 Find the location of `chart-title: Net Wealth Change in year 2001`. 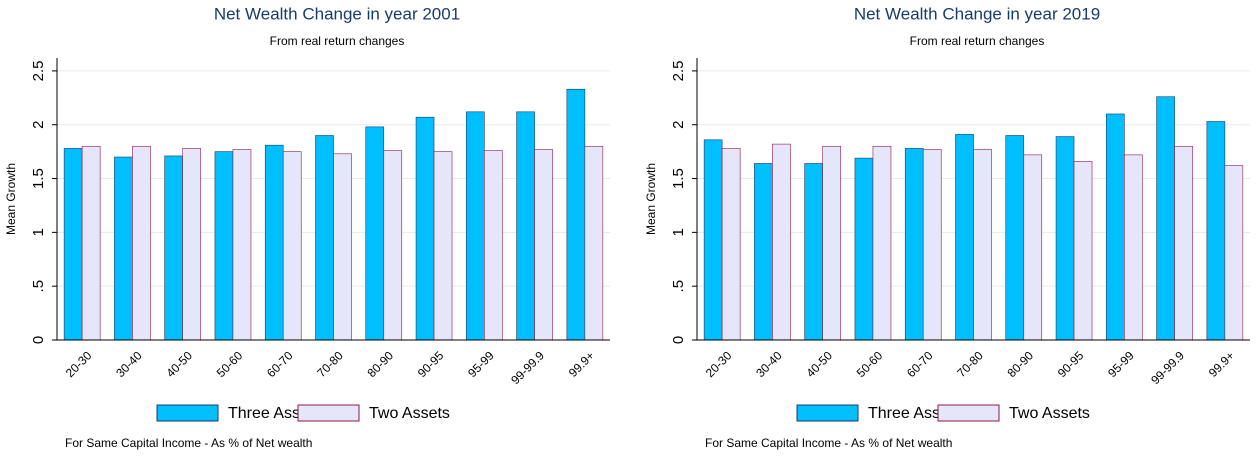

chart-title: Net Wealth Change in year 2001 is located at coordinates (337, 13).